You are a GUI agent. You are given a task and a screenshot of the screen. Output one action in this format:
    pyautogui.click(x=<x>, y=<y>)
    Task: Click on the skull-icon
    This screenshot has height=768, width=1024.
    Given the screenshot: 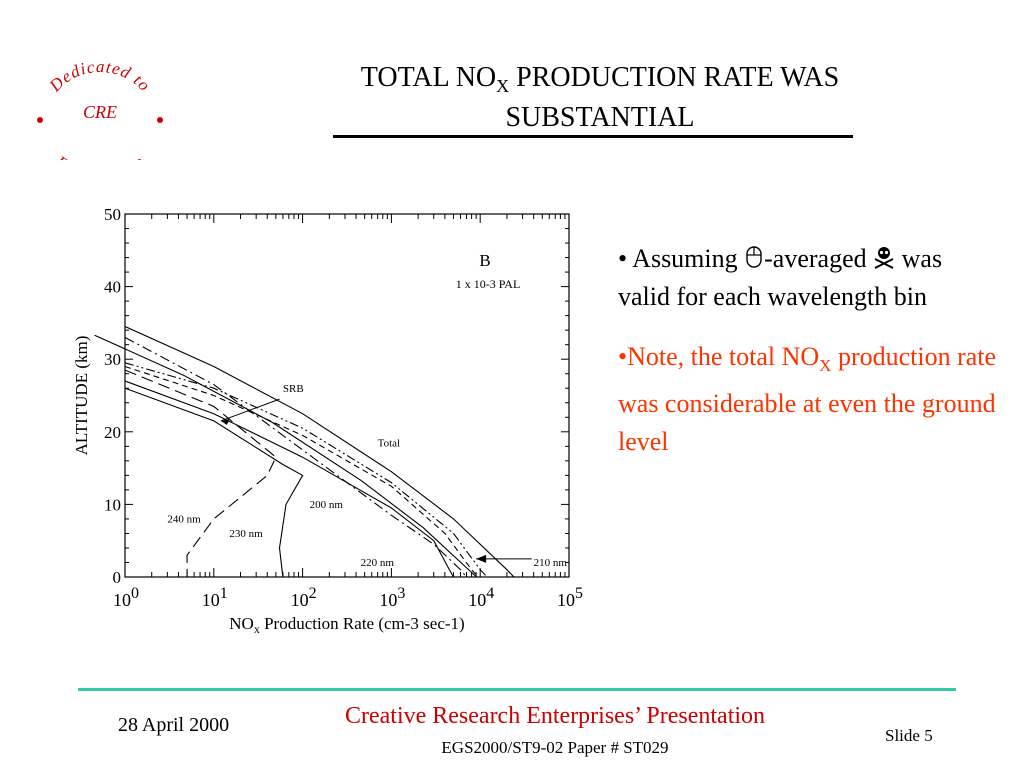 What is the action you would take?
    pyautogui.click(x=884, y=258)
    